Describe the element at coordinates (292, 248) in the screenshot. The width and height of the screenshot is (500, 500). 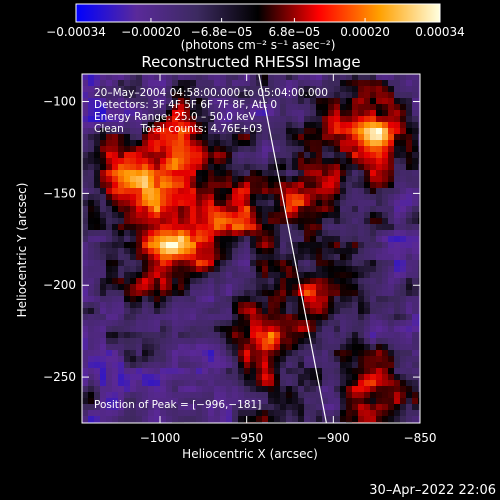
I see `solar-limb-line` at that location.